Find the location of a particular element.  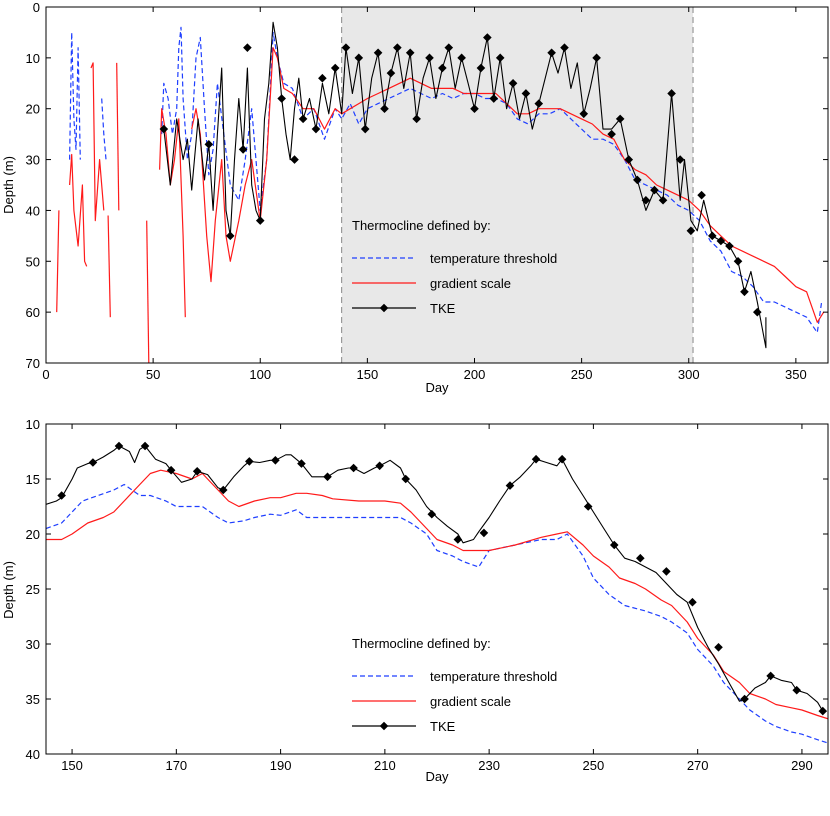

y-tick-label: 60 is located at coordinates (33, 312).